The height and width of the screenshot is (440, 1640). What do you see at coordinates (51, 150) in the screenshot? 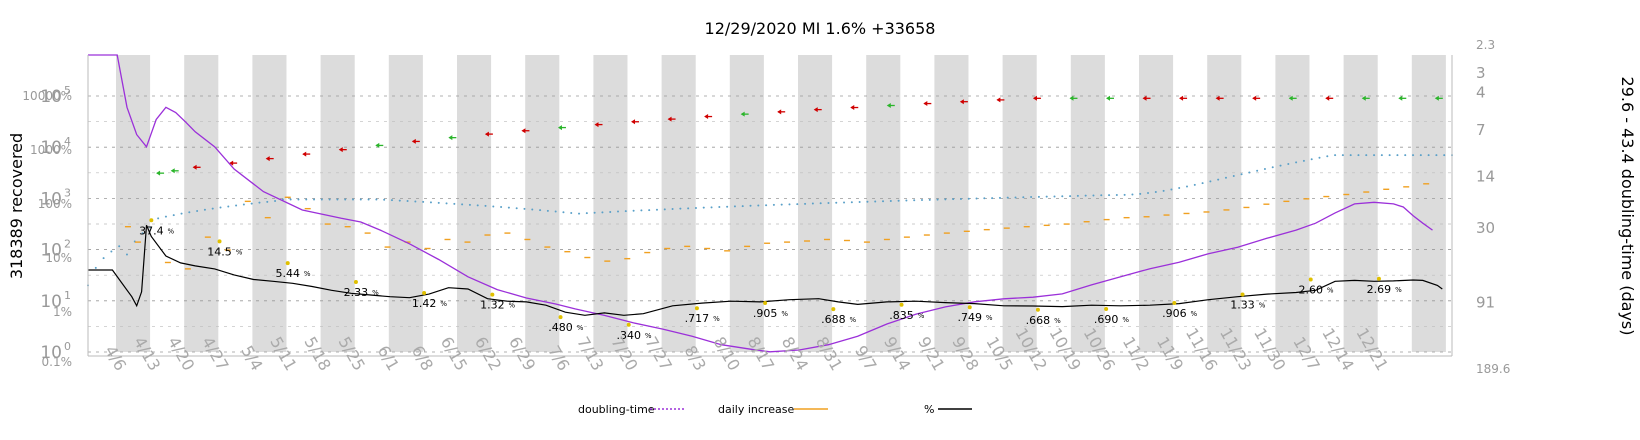
I see `y-tick-percent: 1000%` at bounding box center [51, 150].